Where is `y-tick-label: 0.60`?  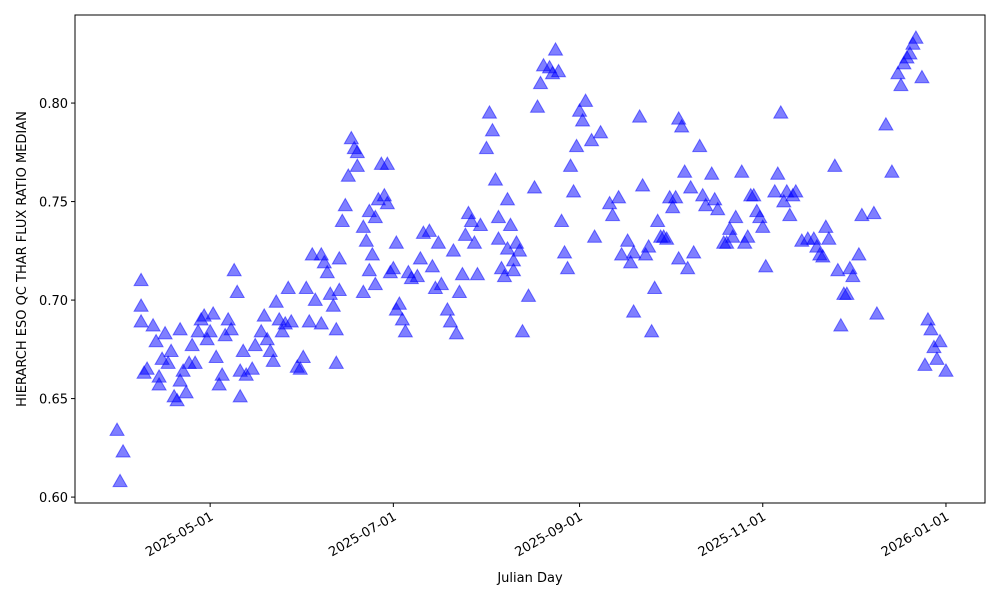 y-tick-label: 0.60 is located at coordinates (53, 498).